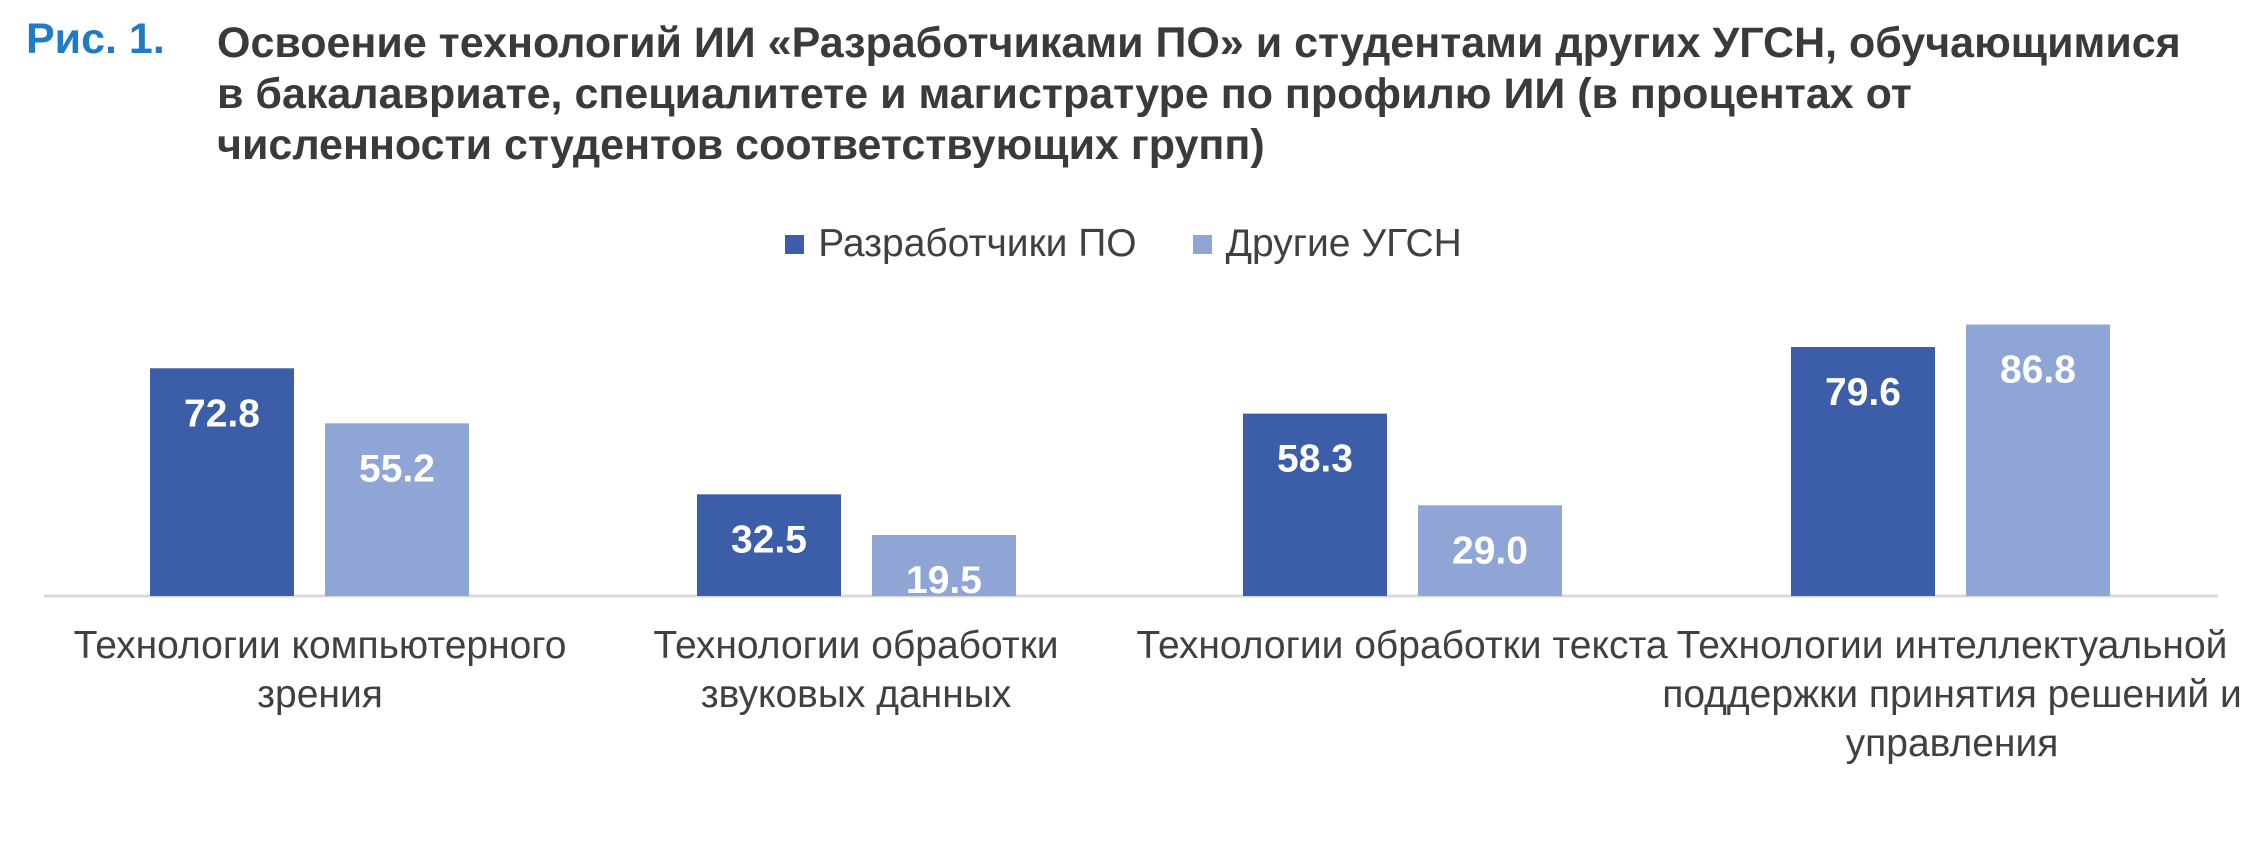  I want to click on figure-label: Рис. 1., so click(95, 39).